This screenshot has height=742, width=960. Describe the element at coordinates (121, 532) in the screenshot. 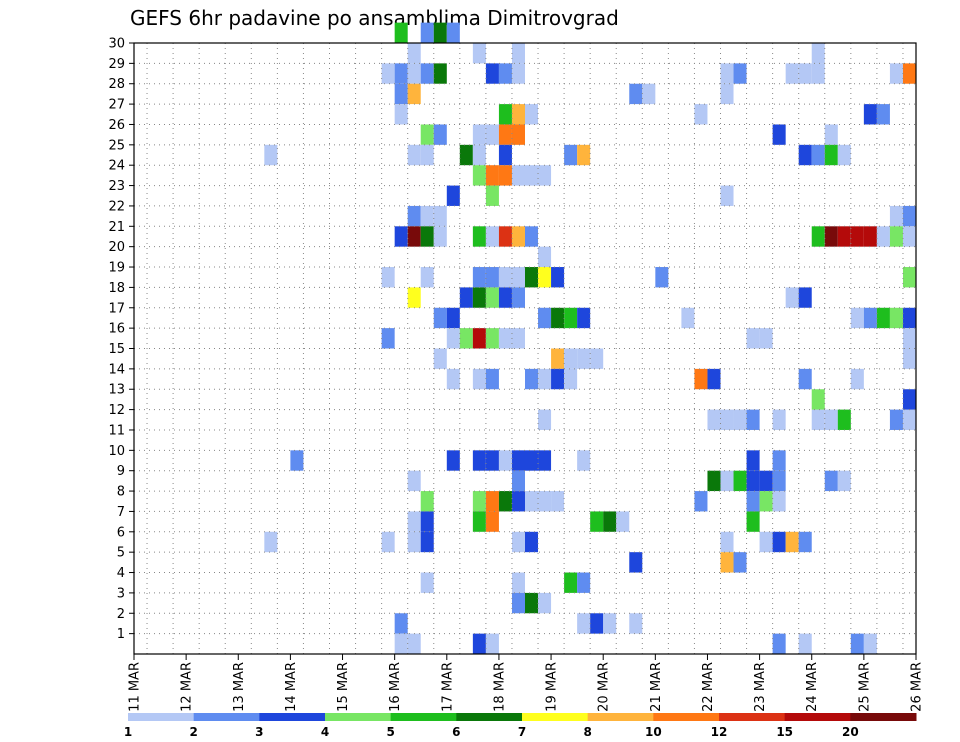

I see `y-tick-label: 6` at that location.